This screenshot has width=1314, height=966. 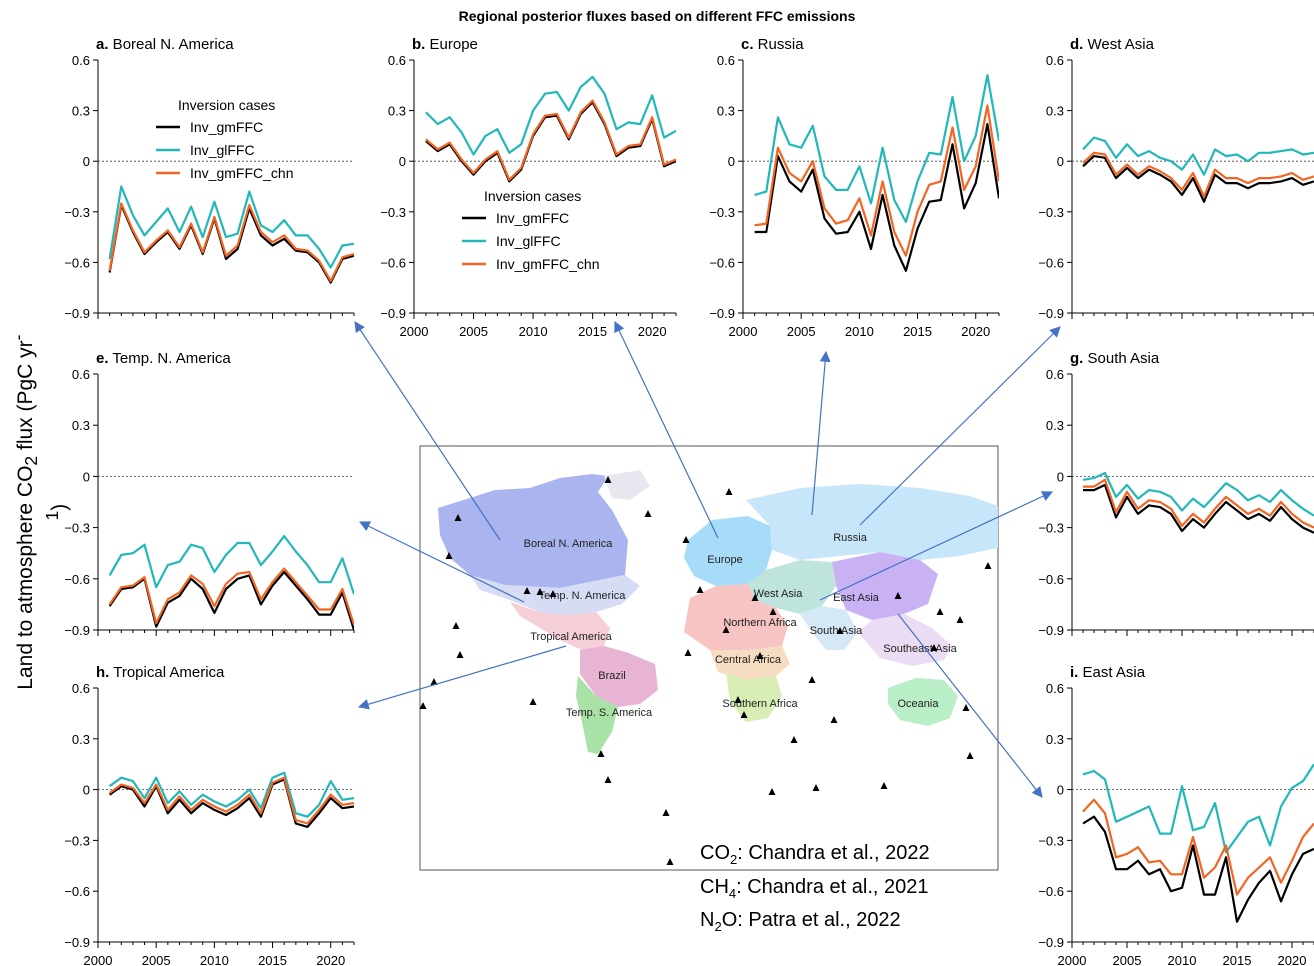 I want to click on panel-title: d. West Asia, so click(x=1112, y=44).